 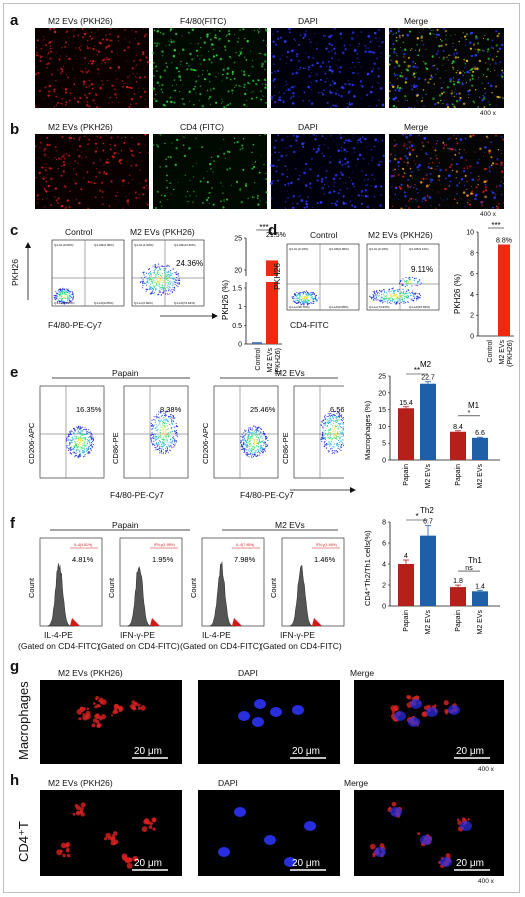 What do you see at coordinates (285, 448) in the screenshot?
I see `flow-e-ylabel-4: CD86-PE` at bounding box center [285, 448].